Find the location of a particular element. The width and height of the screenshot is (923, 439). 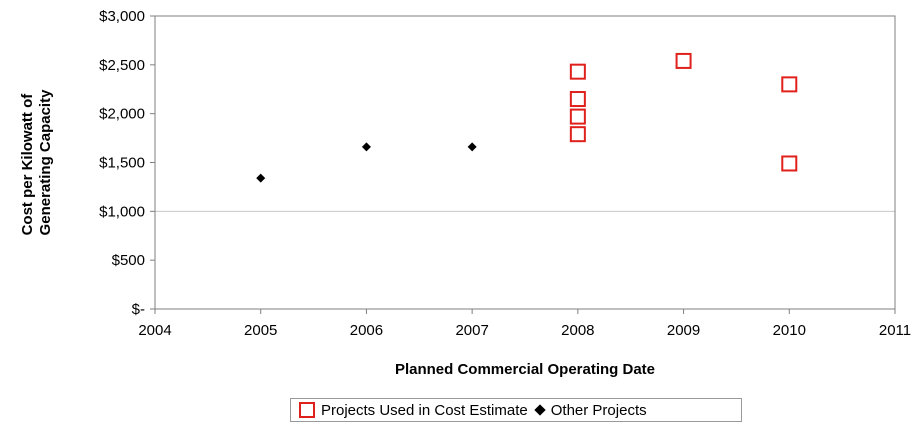

x-tick-label: 2007 is located at coordinates (471, 330).